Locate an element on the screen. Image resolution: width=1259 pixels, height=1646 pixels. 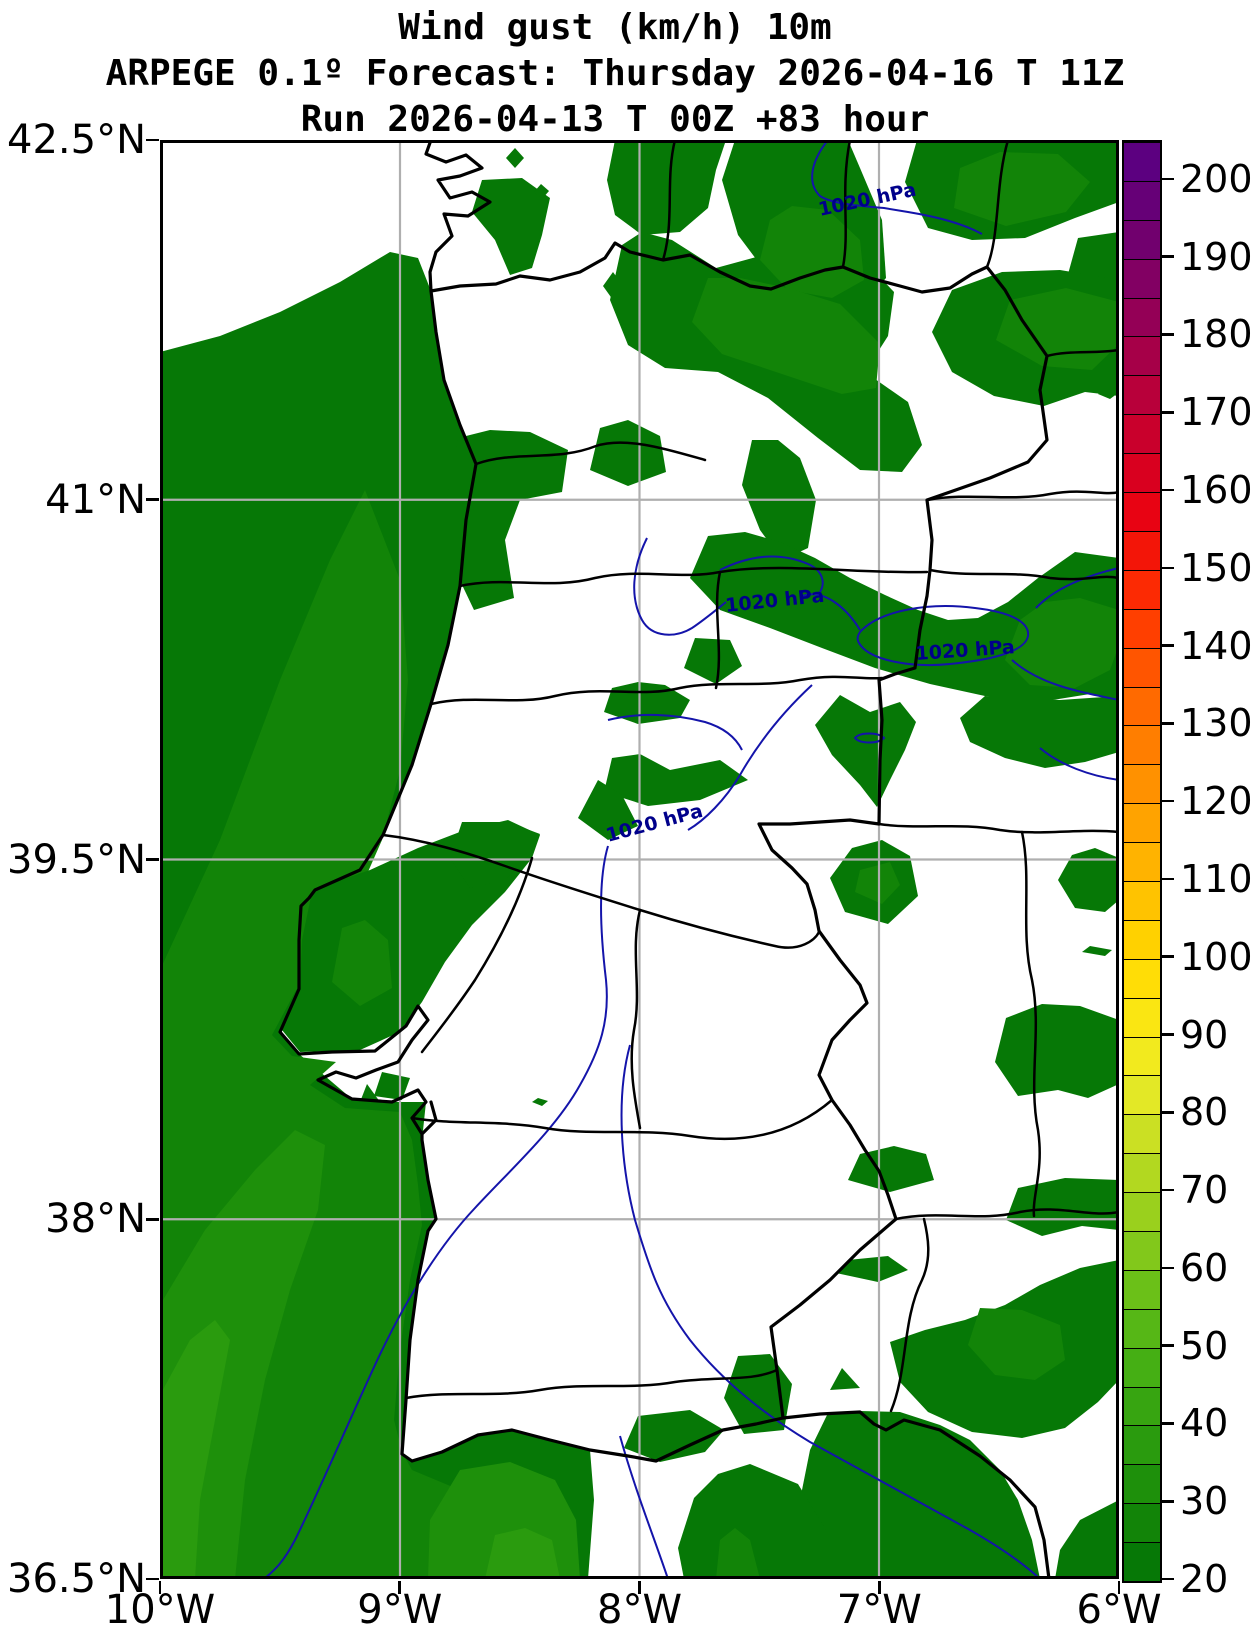
colorbar-tick-label: 60 is located at coordinates (1204, 1267).